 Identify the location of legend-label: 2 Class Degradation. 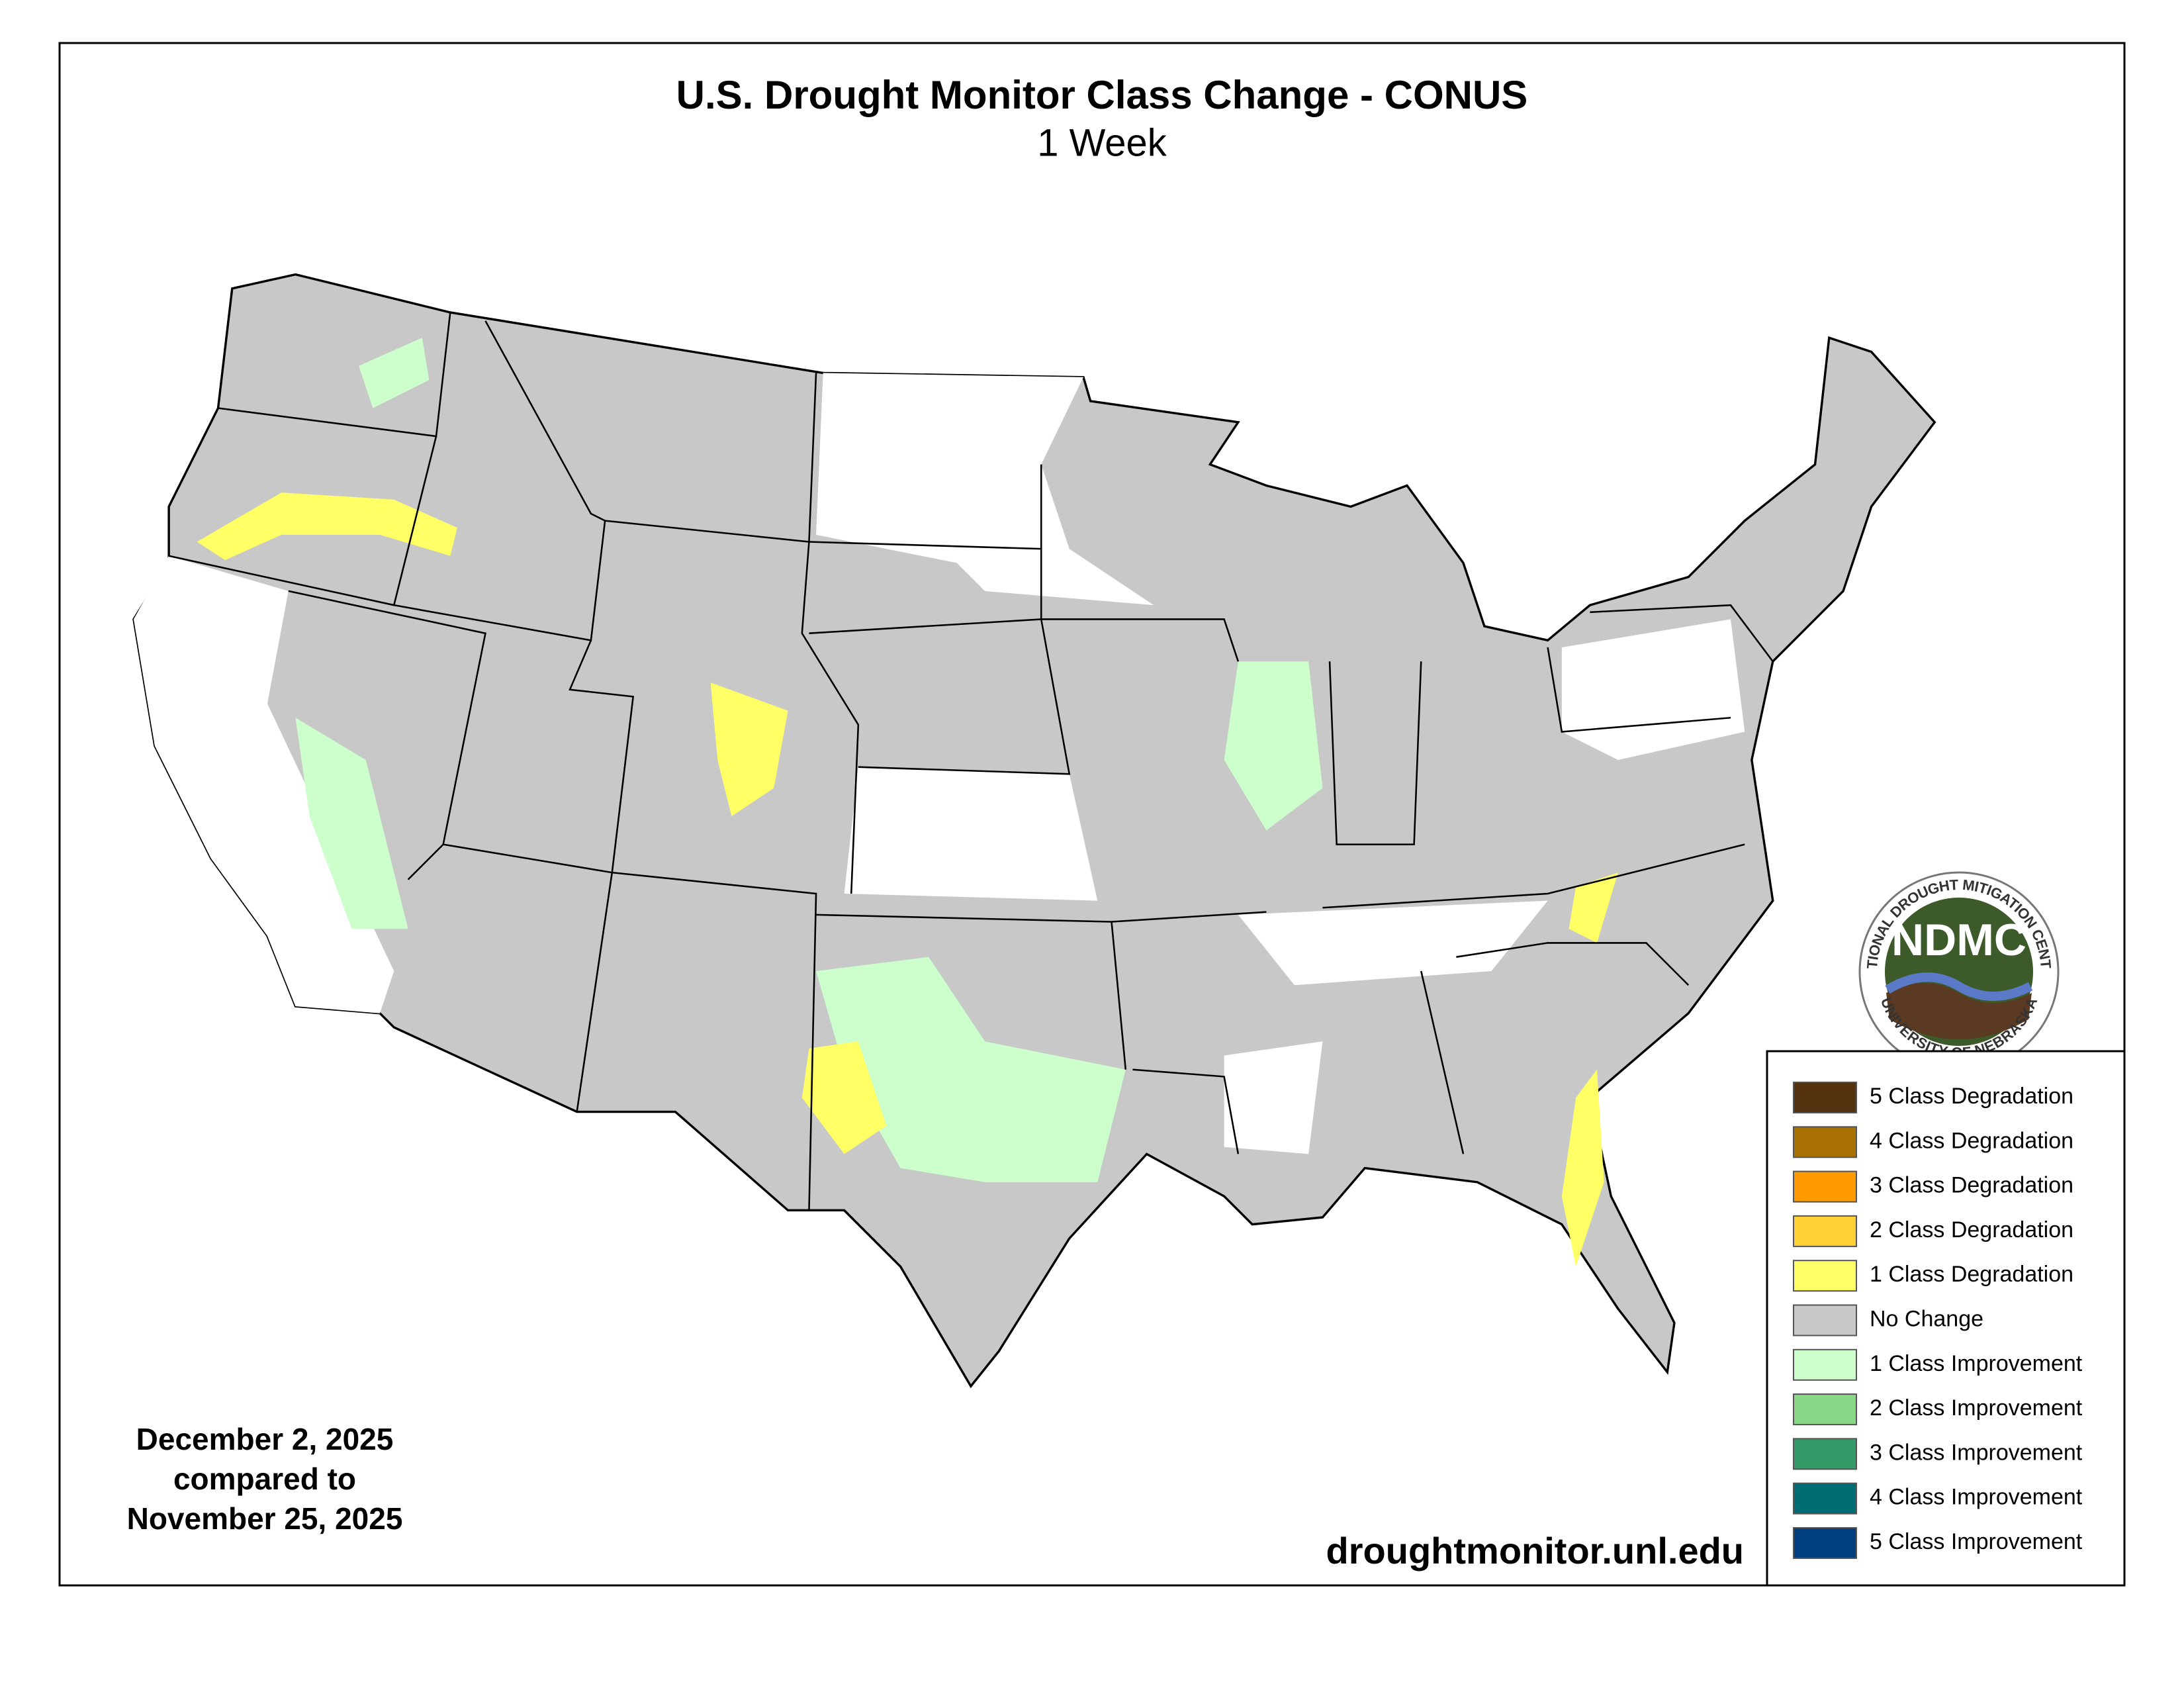
(1971, 1230).